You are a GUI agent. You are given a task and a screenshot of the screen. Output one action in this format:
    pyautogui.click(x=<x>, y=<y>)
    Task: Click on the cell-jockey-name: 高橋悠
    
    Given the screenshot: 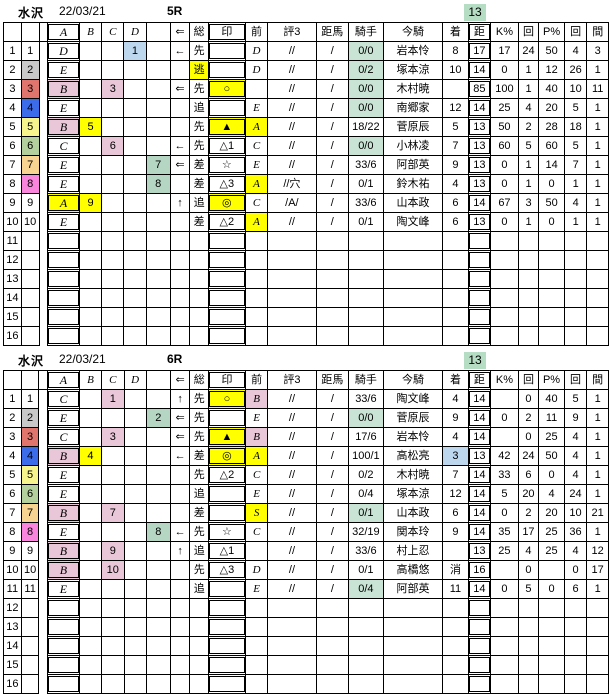 What is the action you would take?
    pyautogui.click(x=413, y=570)
    